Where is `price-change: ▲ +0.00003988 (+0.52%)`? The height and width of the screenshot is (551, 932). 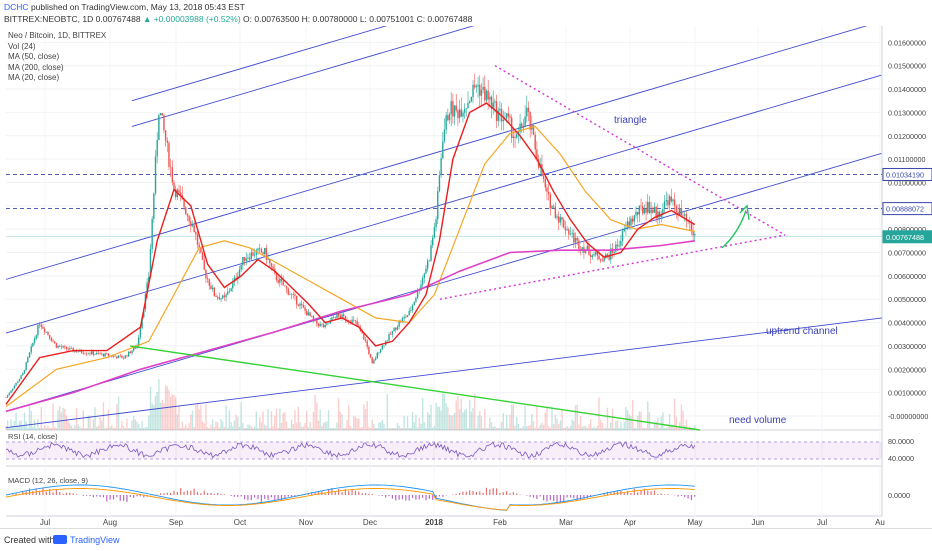
price-change: ▲ +0.00003988 (+0.52%) is located at coordinates (192, 19).